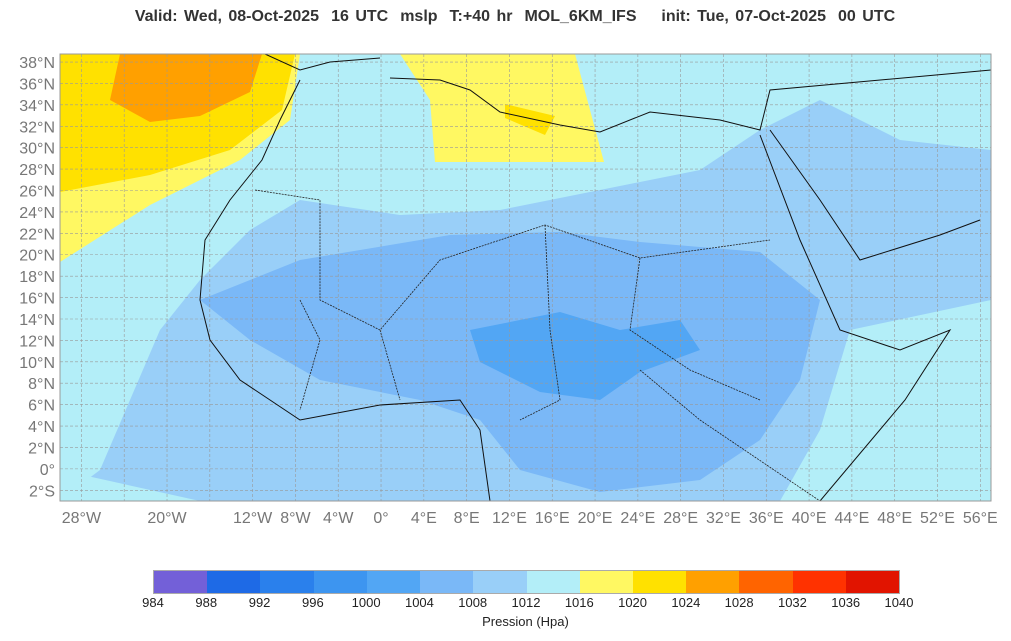 The image size is (1011, 641). What do you see at coordinates (980, 518) in the screenshot?
I see `lon-tick-label: 56°E` at bounding box center [980, 518].